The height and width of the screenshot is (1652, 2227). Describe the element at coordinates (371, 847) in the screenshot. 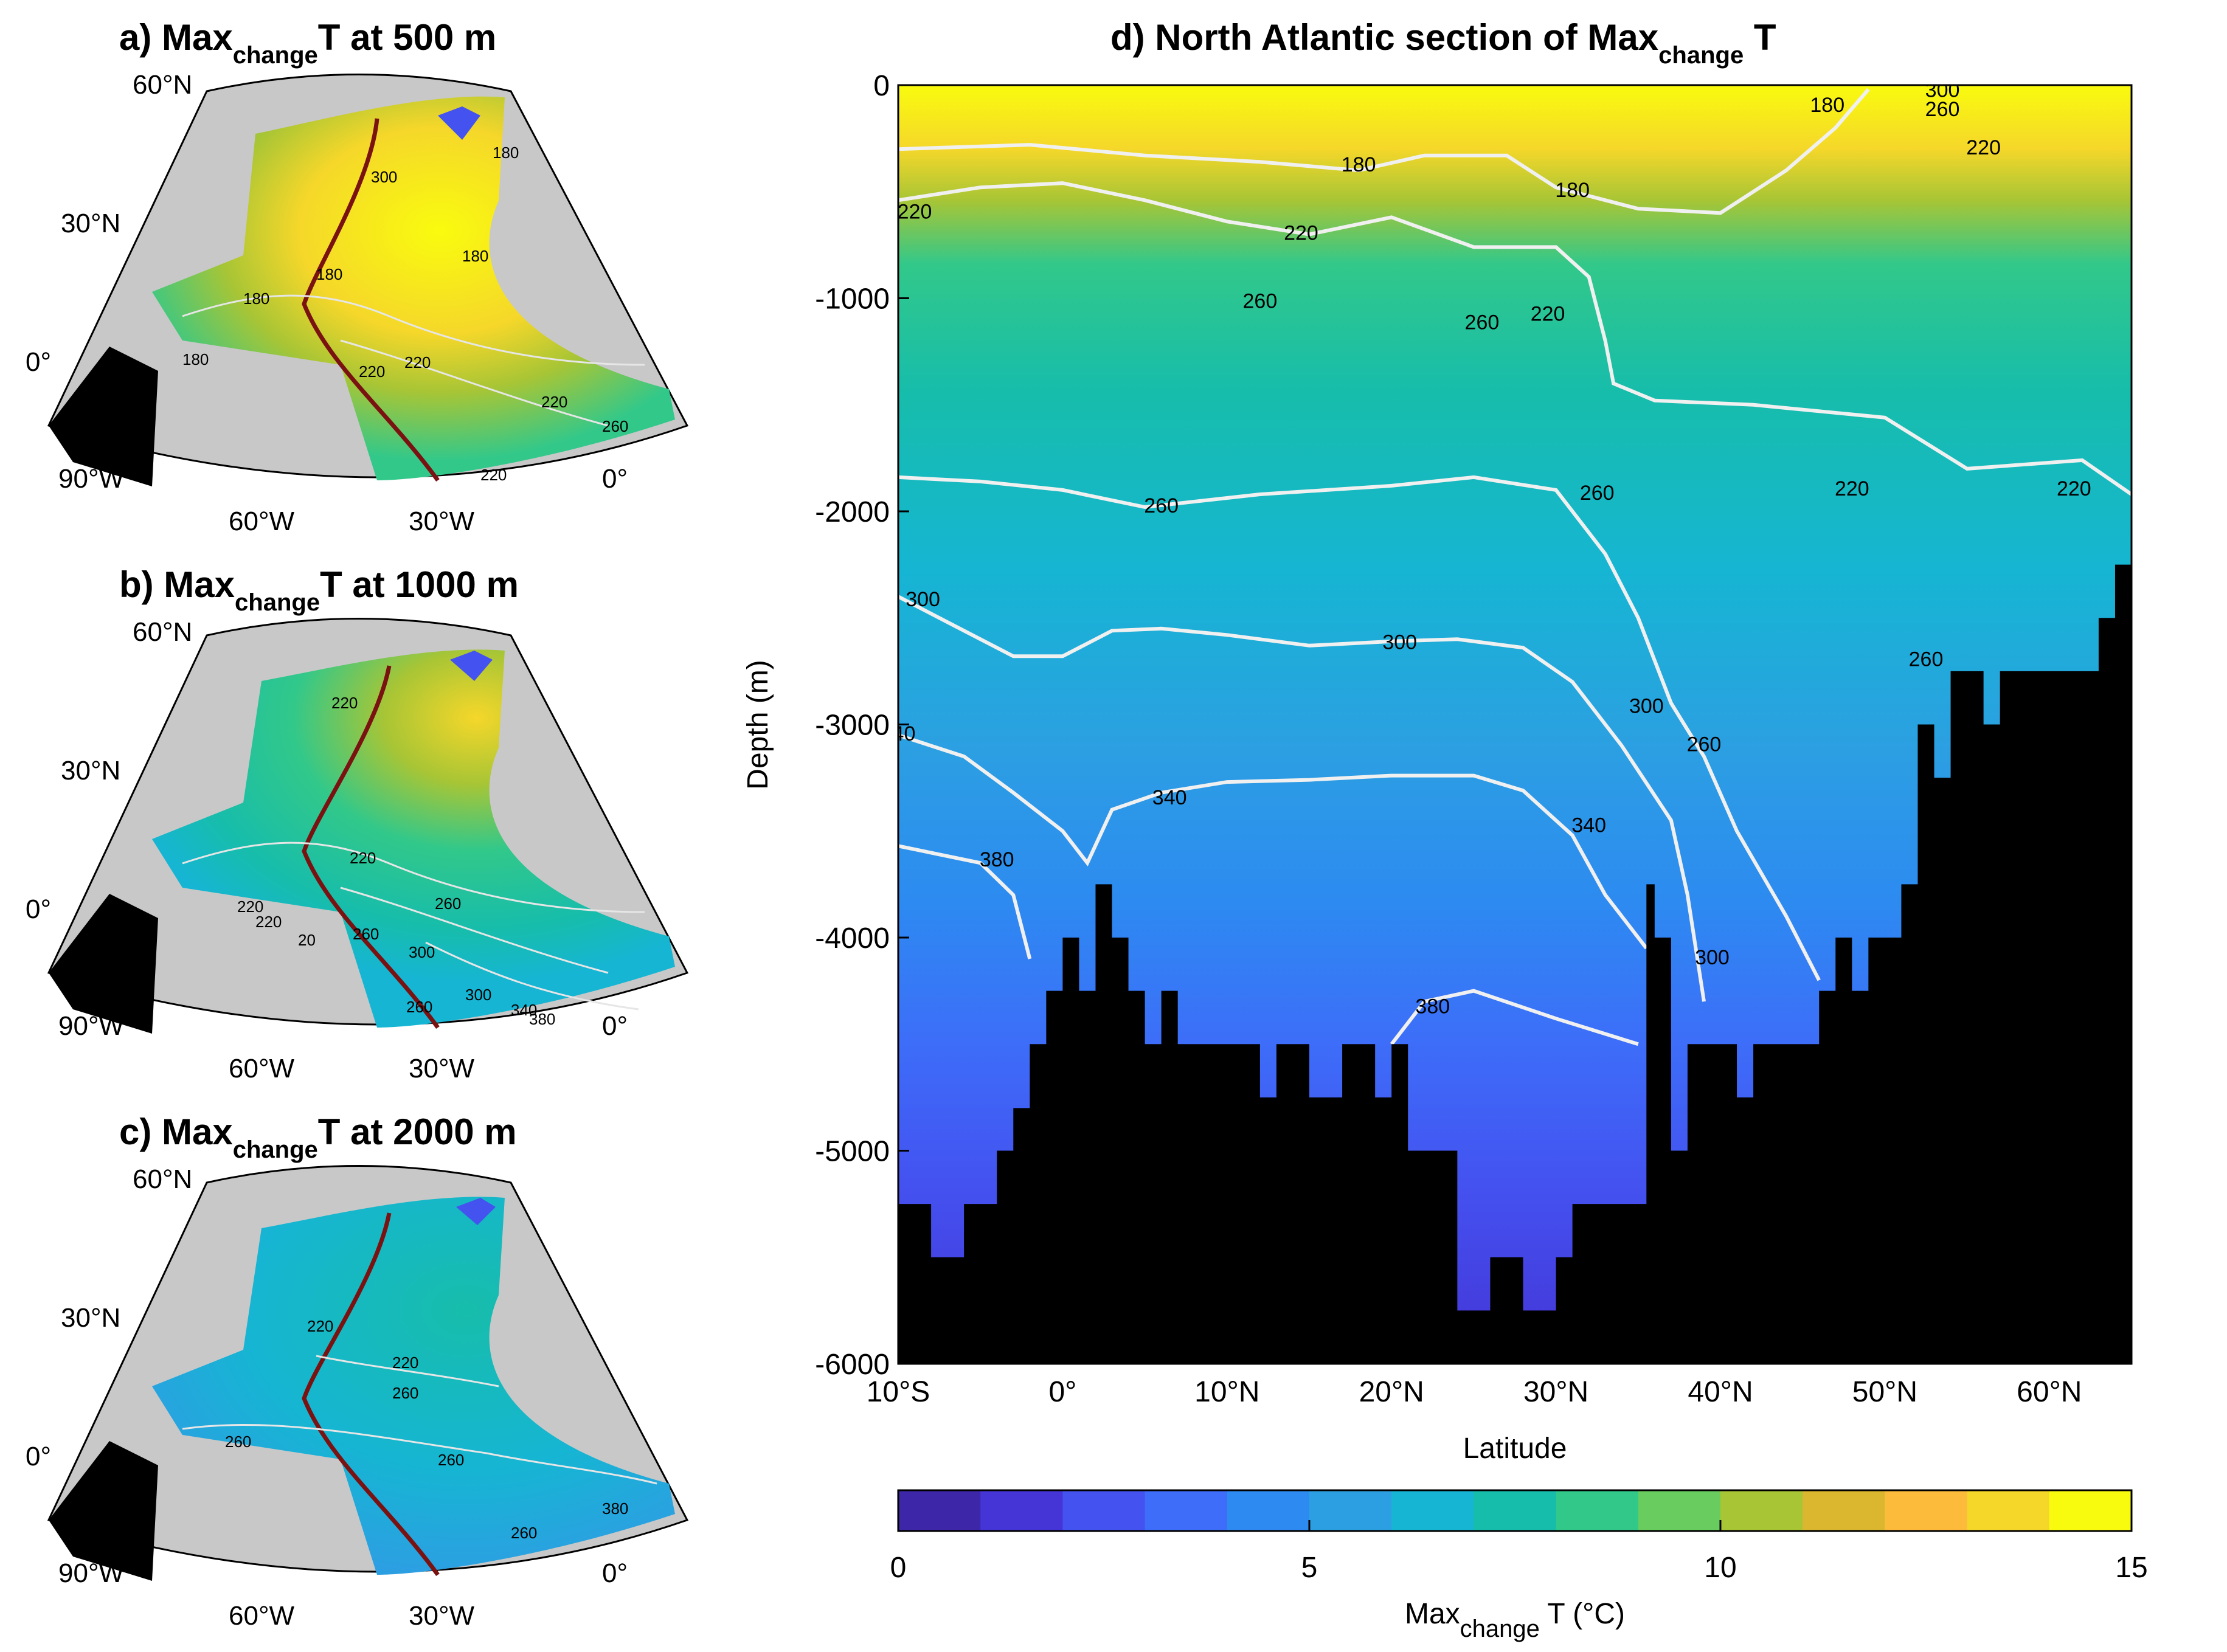

I see `section-line-b` at that location.